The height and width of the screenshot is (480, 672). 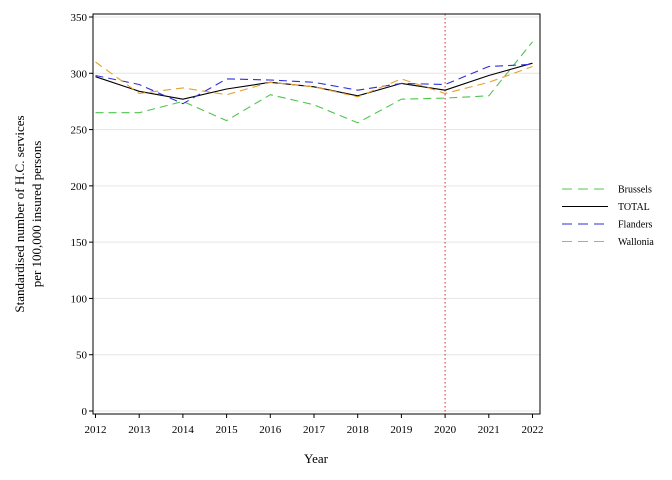 What do you see at coordinates (79, 18) in the screenshot?
I see `y-tick-label-350: 350` at bounding box center [79, 18].